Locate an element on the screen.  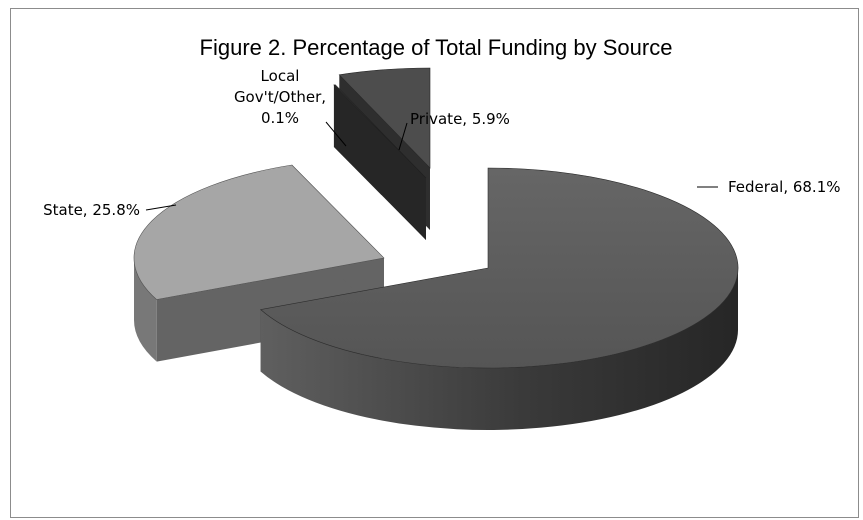
pie-slice-local-gov-t-other is located at coordinates (380, 162).